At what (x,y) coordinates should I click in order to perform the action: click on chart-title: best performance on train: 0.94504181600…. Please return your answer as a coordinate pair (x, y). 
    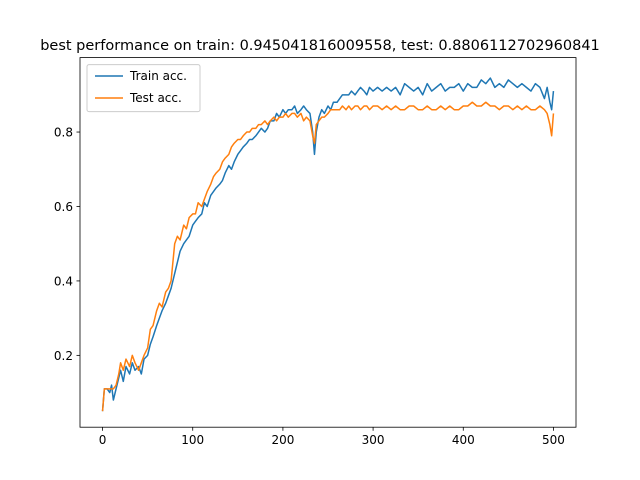
    Looking at the image, I should click on (320, 46).